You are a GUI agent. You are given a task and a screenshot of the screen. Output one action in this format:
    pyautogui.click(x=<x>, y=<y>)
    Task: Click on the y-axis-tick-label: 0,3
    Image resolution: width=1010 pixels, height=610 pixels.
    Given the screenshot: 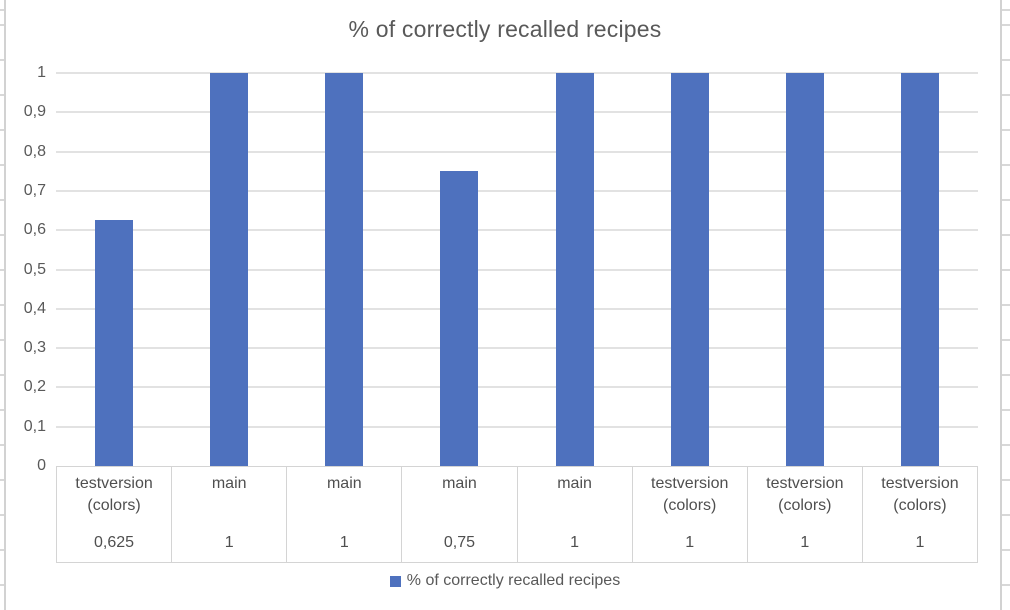 What is the action you would take?
    pyautogui.click(x=34, y=348)
    